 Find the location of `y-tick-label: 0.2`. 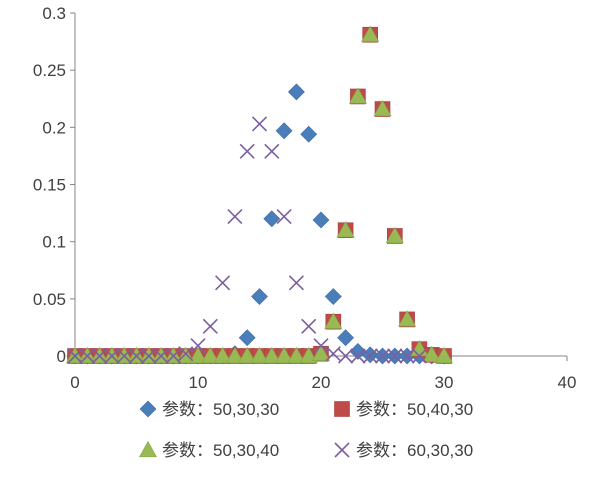

y-tick-label: 0.2 is located at coordinates (54, 127).